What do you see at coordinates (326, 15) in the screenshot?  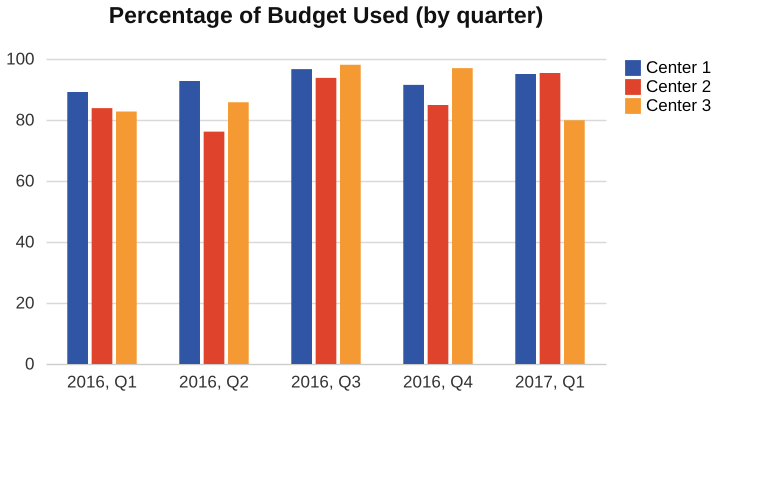 I see `chart-title: Percentage of Budget Used (by quarter)` at bounding box center [326, 15].